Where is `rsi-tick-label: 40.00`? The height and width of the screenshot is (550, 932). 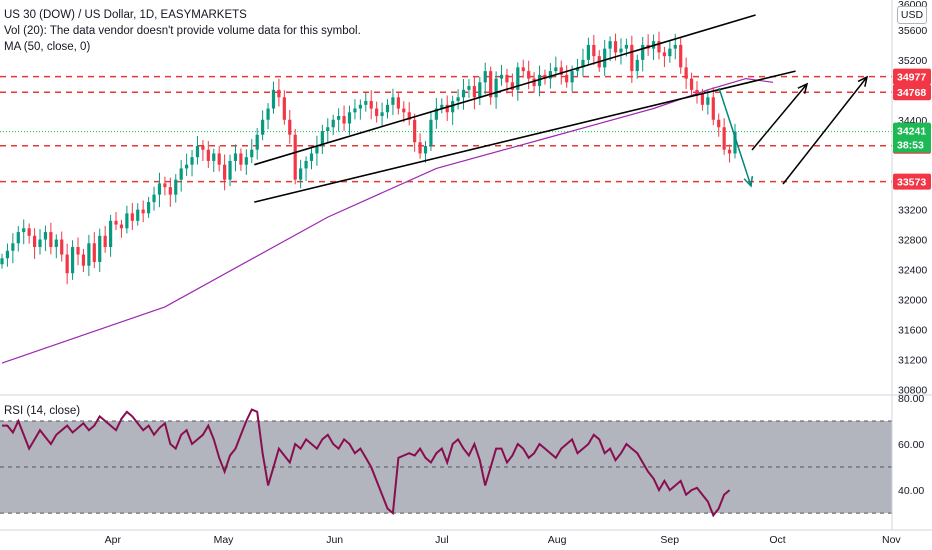
rsi-tick-label: 40.00 is located at coordinates (911, 491).